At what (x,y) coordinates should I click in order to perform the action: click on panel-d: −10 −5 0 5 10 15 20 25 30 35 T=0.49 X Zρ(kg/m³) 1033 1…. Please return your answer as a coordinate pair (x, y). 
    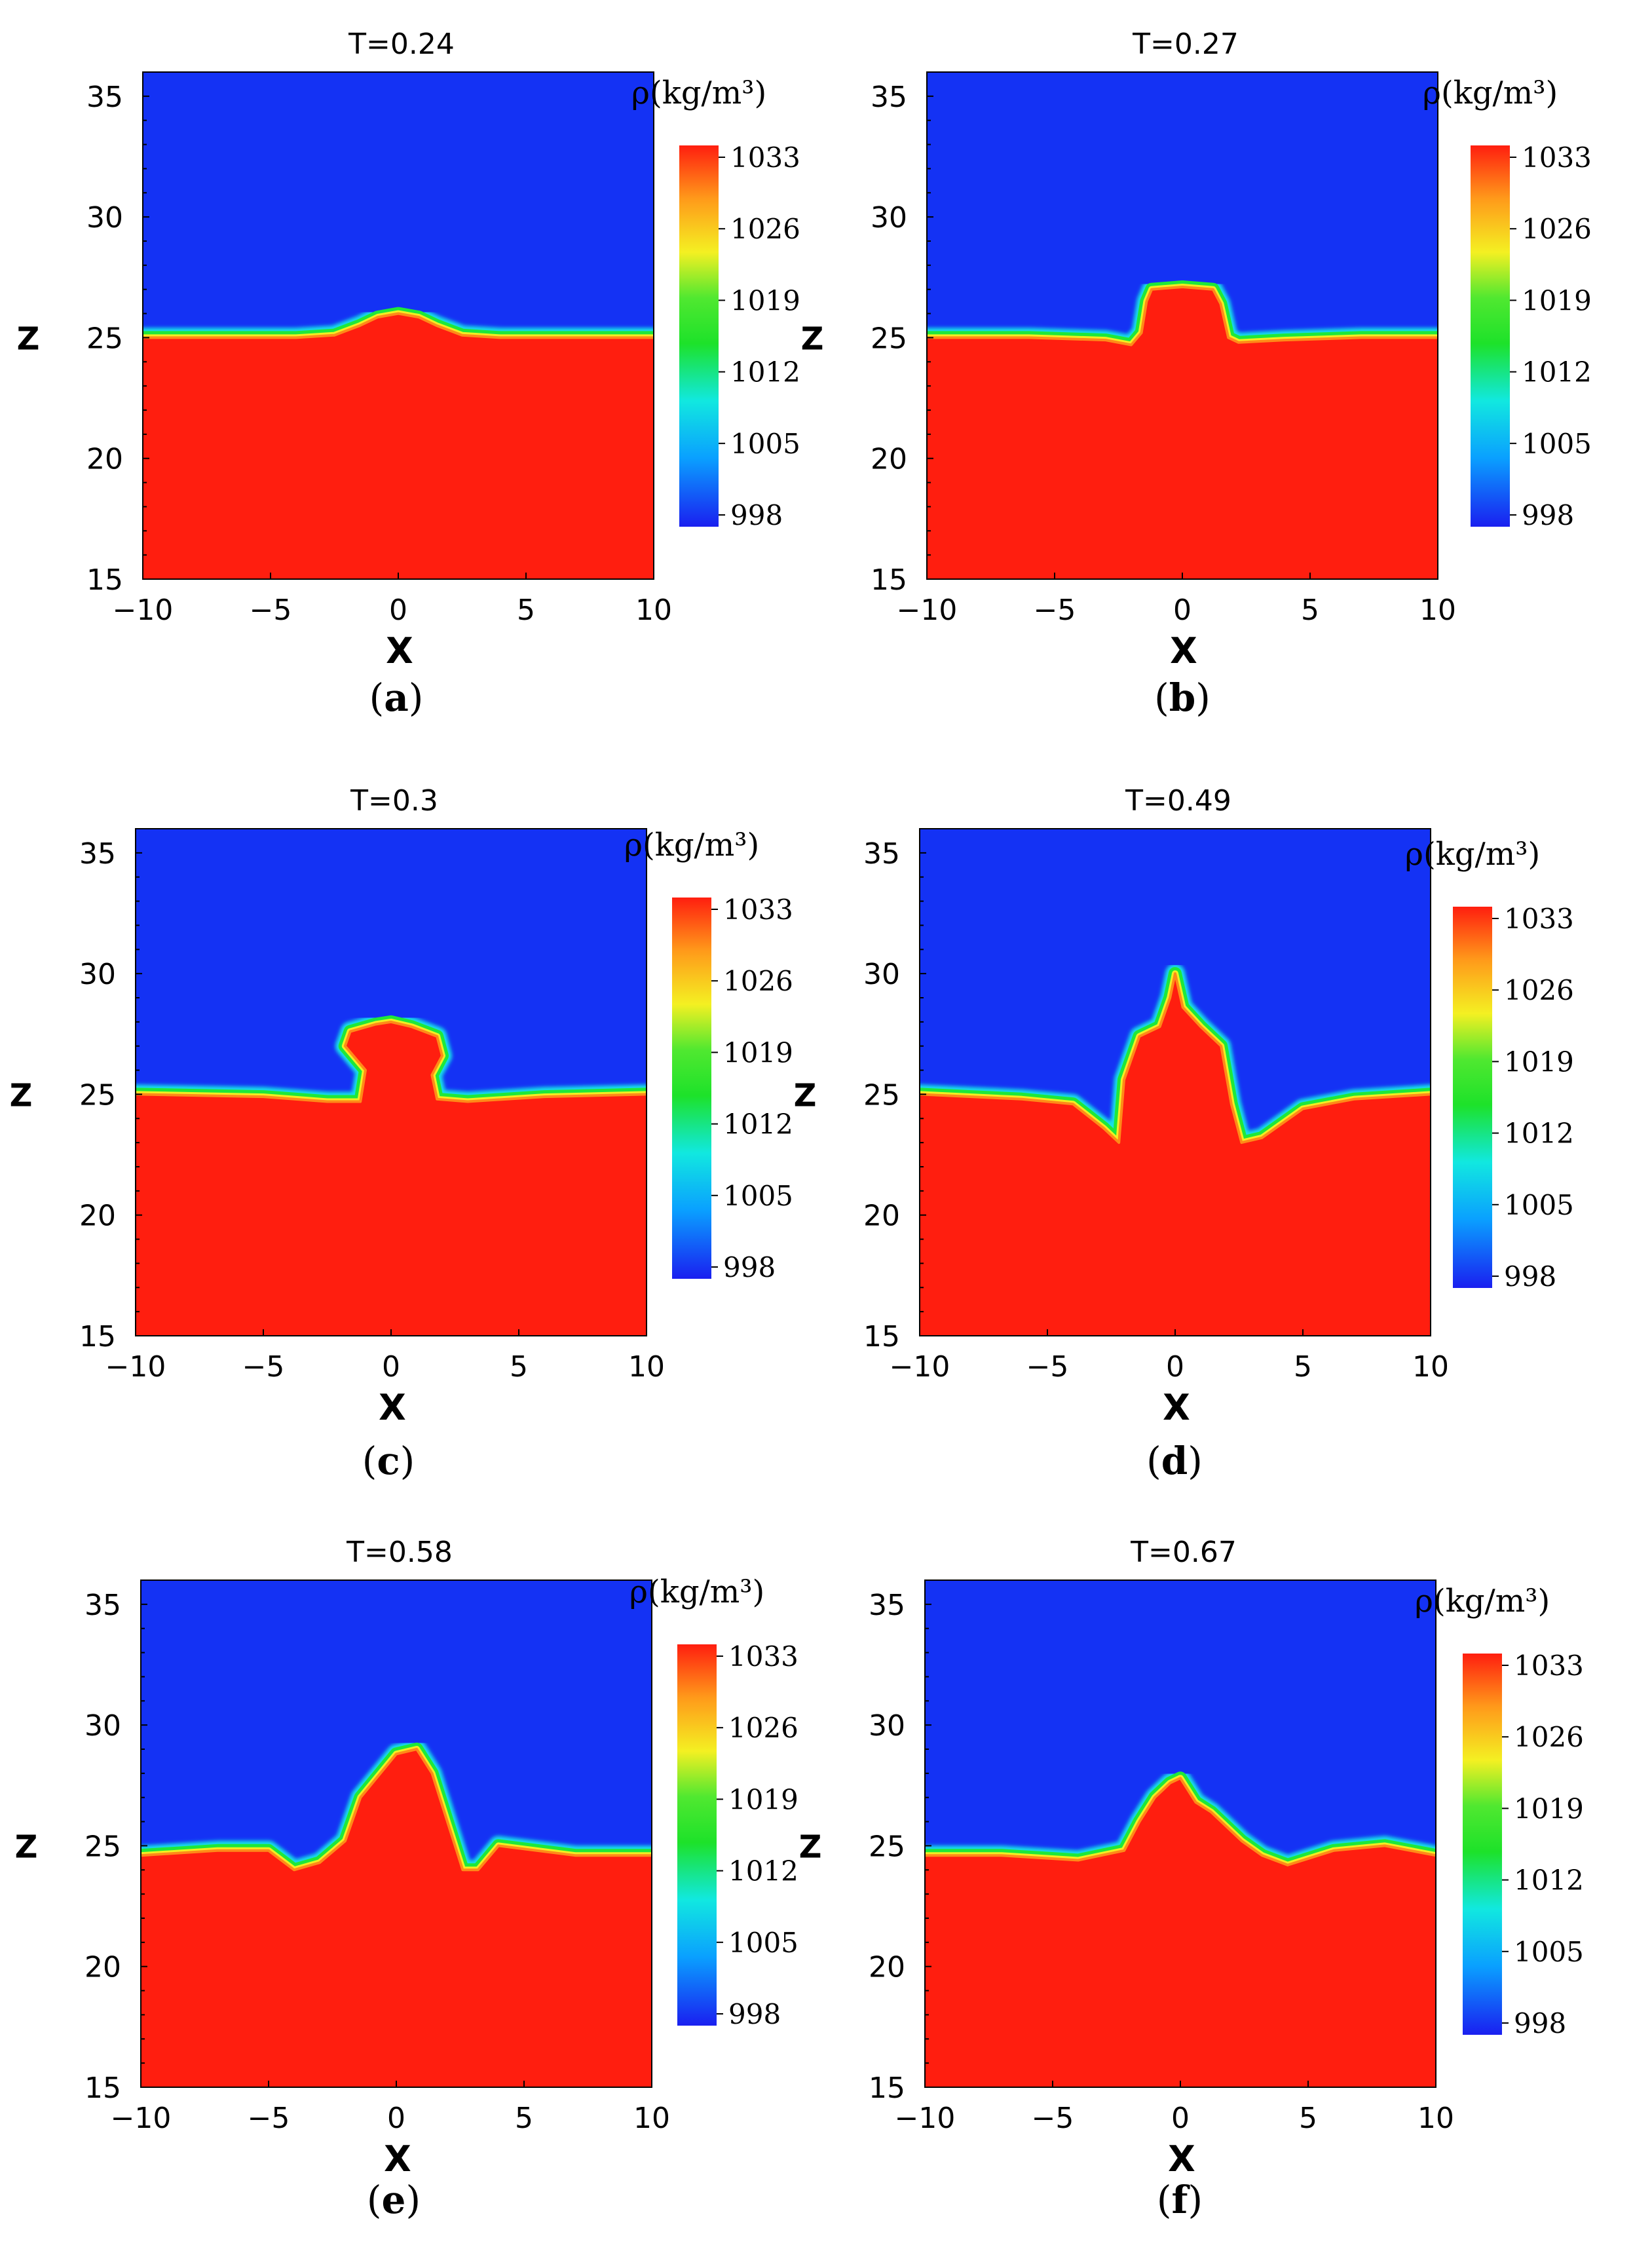
    Looking at the image, I should click on (1184, 1133).